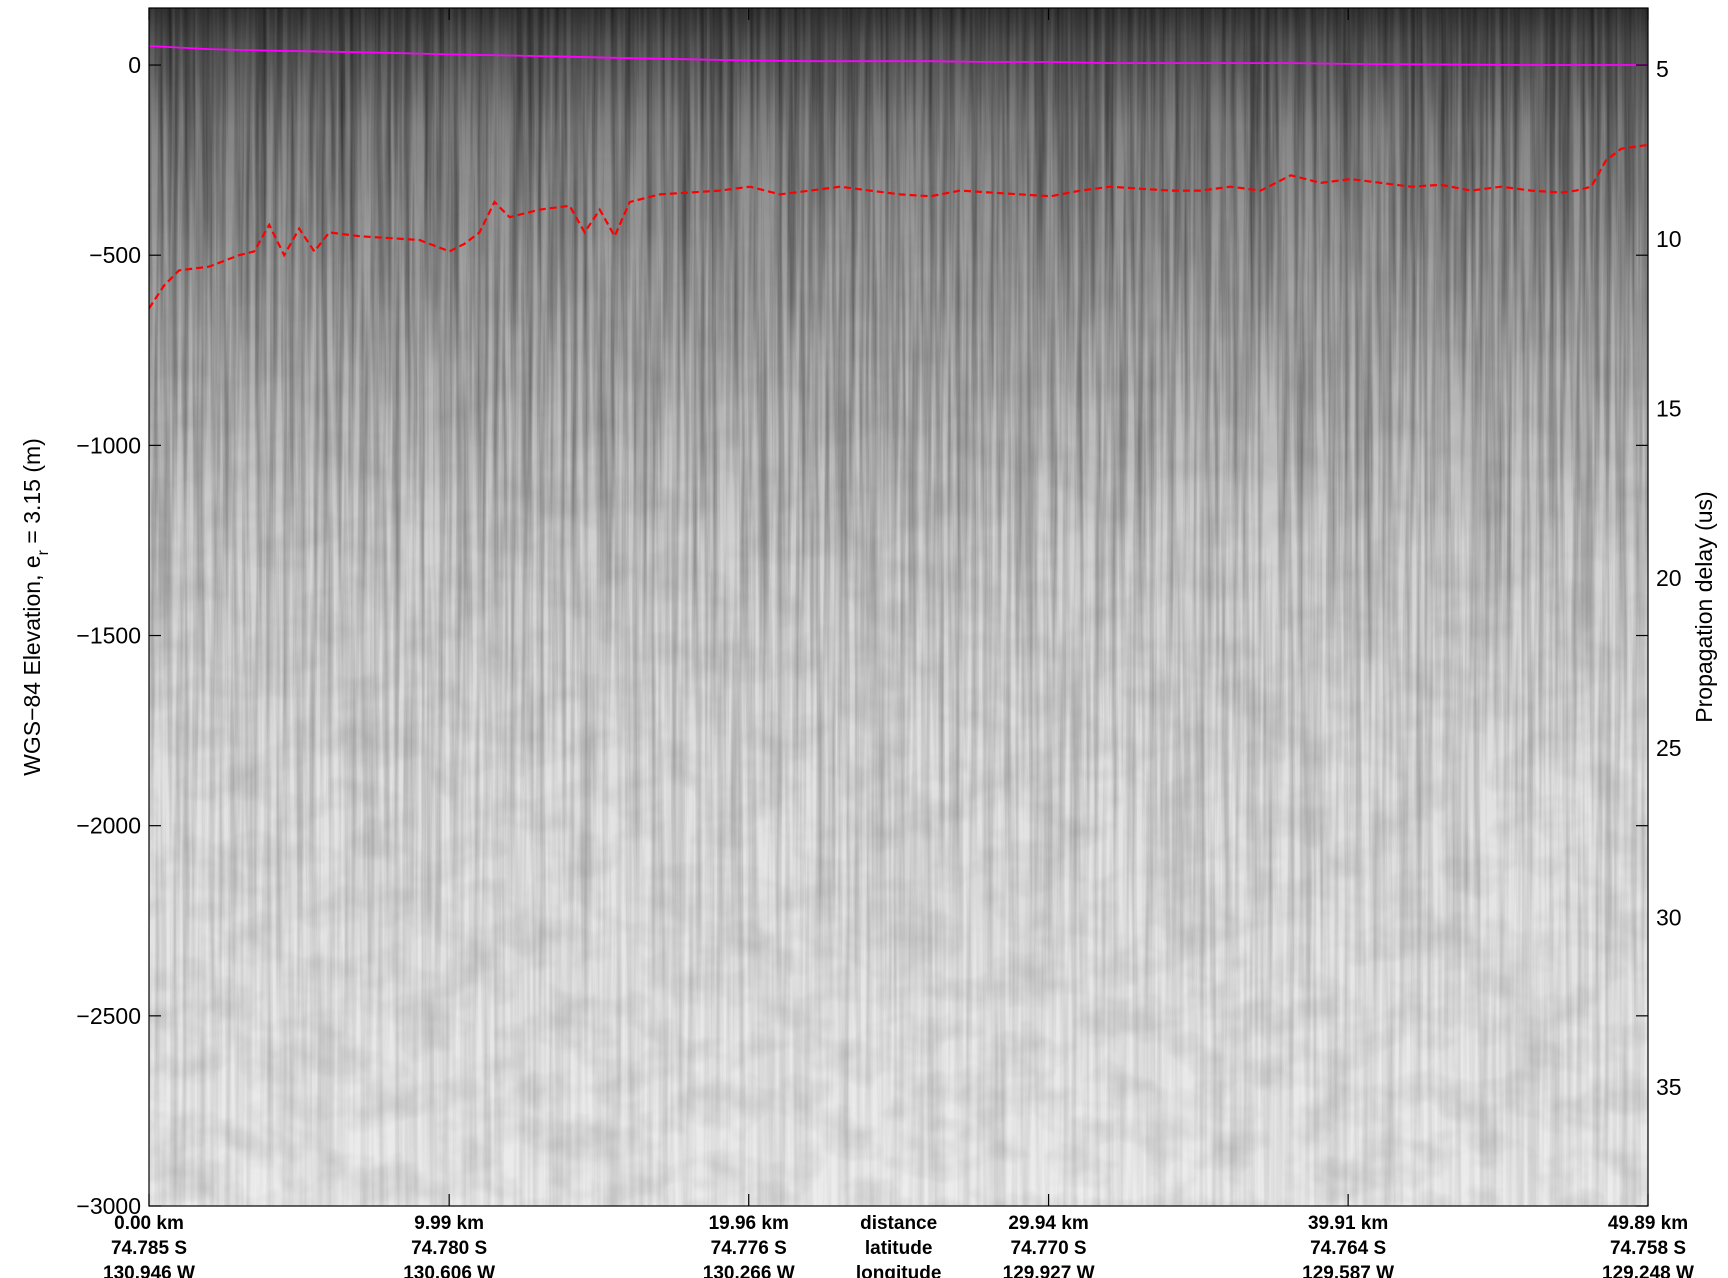 Image resolution: width=1728 pixels, height=1278 pixels. What do you see at coordinates (149, 1223) in the screenshot?
I see `x-tick-label: 0.00 km` at bounding box center [149, 1223].